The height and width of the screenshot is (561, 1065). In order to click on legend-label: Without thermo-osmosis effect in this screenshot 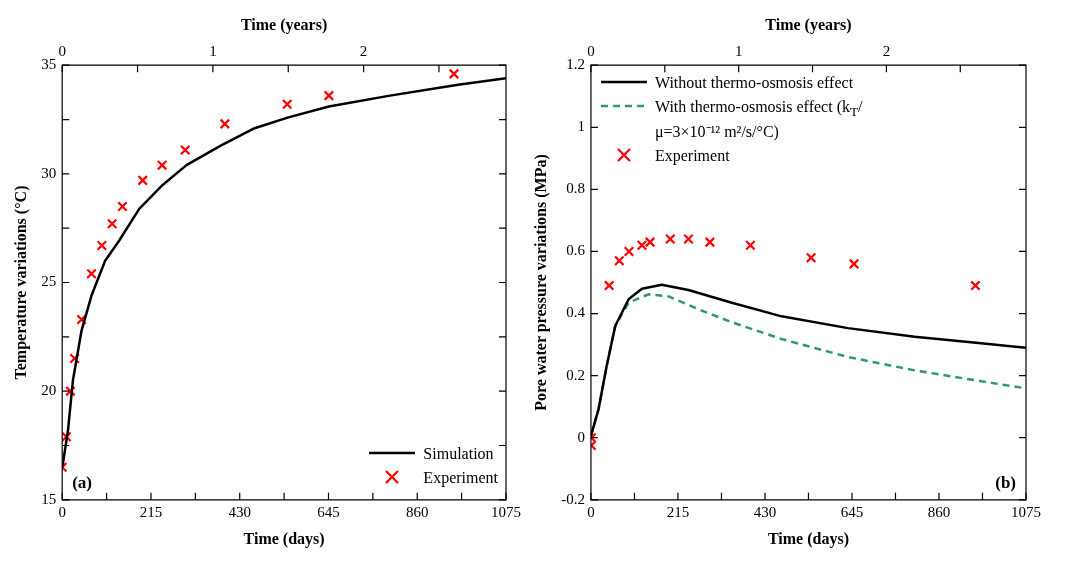, I will do `click(754, 83)`.